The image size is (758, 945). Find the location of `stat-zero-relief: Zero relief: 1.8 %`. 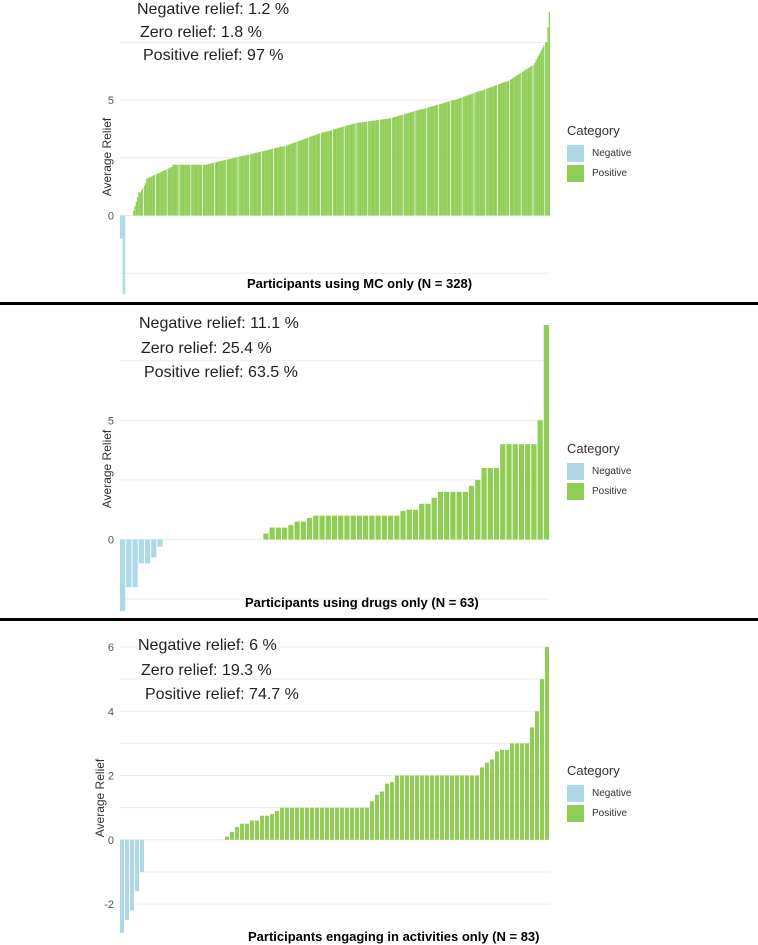

stat-zero-relief: Zero relief: 1.8 % is located at coordinates (201, 32).